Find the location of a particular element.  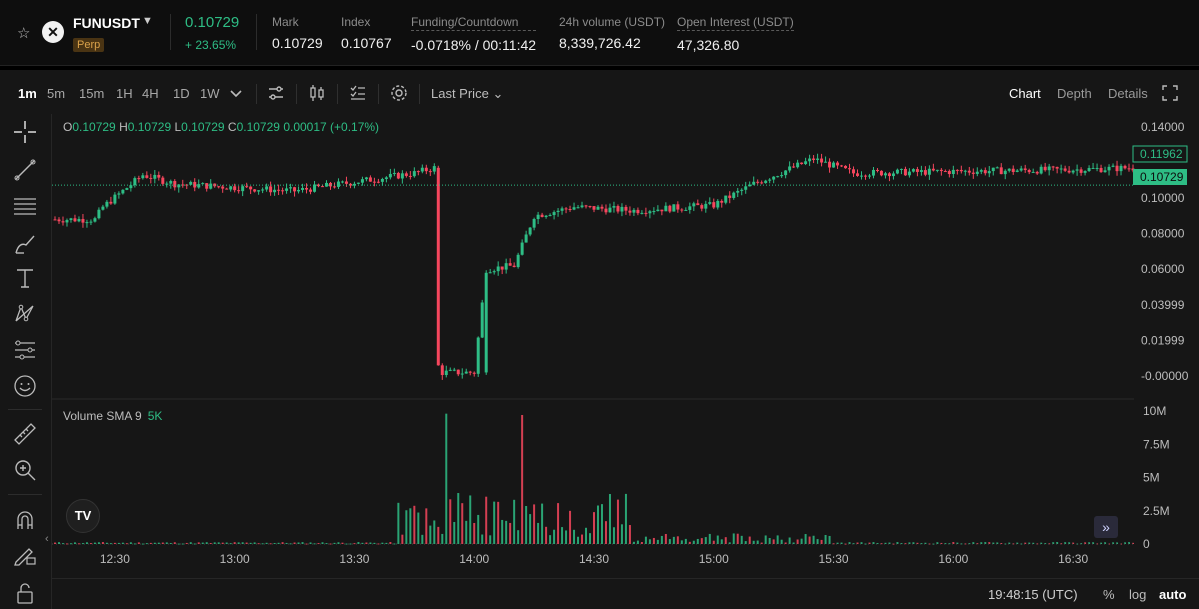

timeframe-1w: 1W is located at coordinates (210, 93).